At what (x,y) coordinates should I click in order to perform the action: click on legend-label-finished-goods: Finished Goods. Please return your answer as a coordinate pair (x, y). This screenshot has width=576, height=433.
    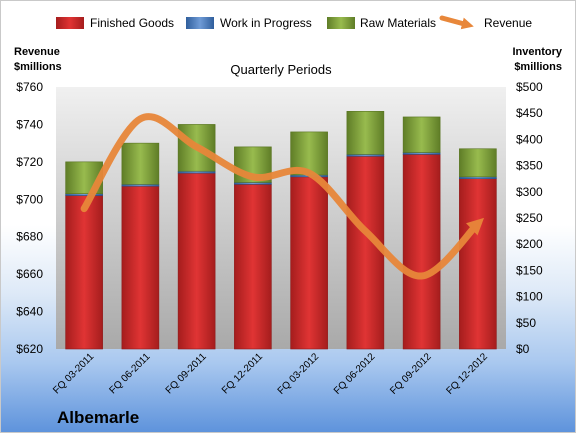
    Looking at the image, I should click on (132, 23).